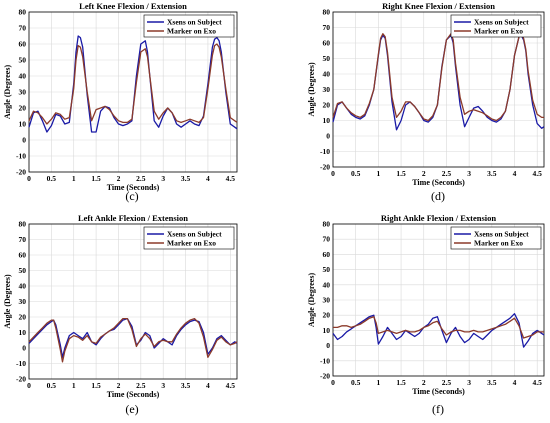  Describe the element at coordinates (131, 196) in the screenshot. I see `panel-letter: (c)` at that location.